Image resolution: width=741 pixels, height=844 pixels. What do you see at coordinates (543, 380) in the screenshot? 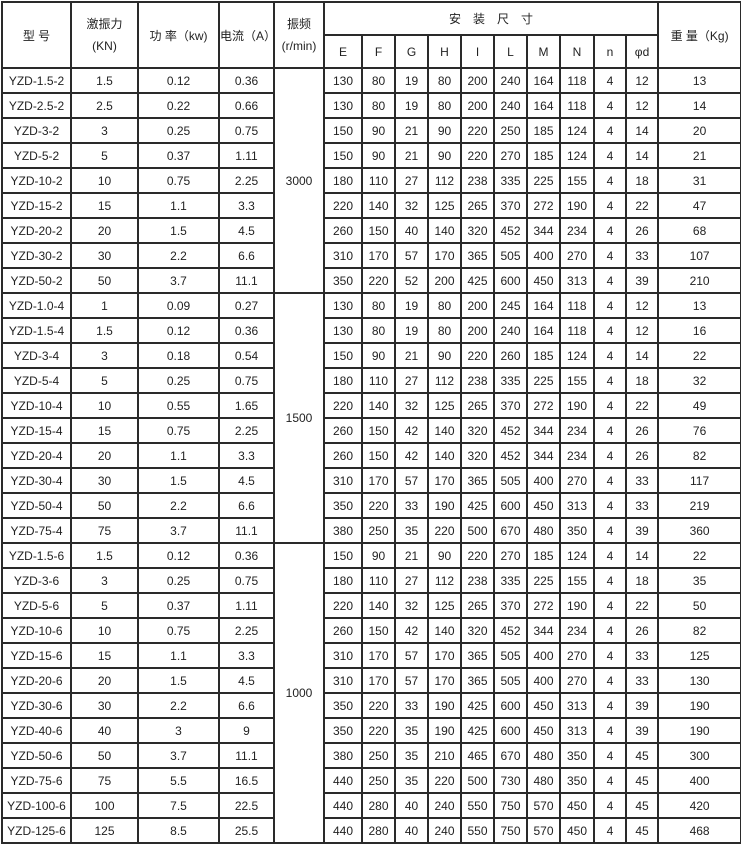
I see `cell-M: 225` at bounding box center [543, 380].